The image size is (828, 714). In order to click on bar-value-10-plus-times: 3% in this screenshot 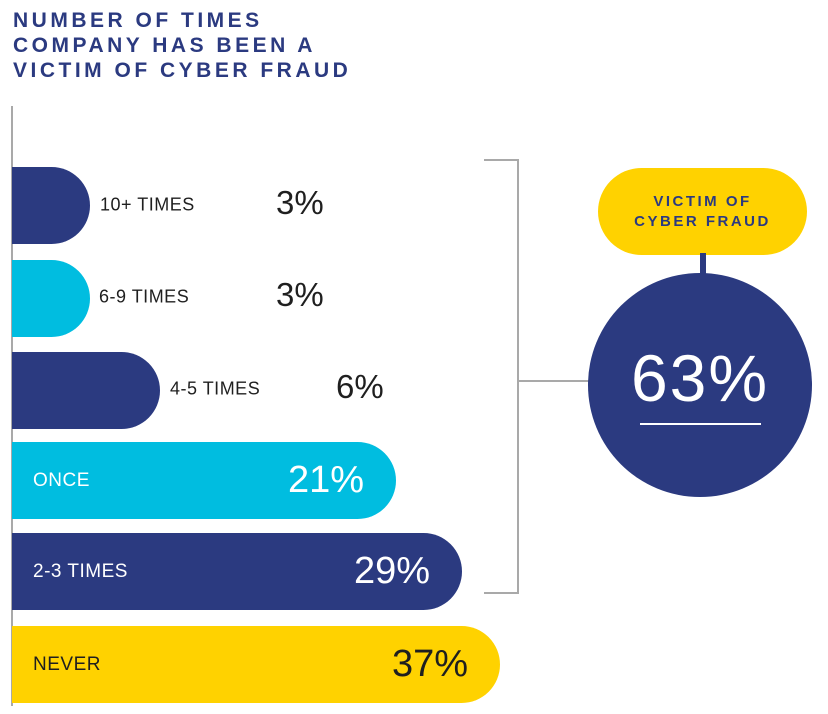, I will do `click(300, 202)`.